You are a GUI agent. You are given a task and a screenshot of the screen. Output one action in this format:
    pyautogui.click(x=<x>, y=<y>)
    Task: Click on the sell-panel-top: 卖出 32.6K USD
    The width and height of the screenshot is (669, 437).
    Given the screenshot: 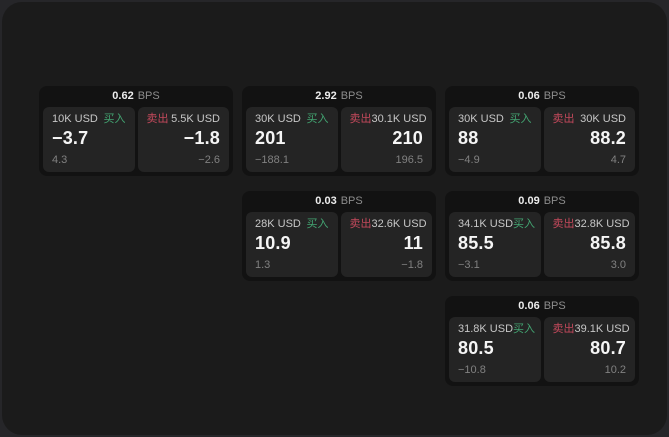 What is the action you would take?
    pyautogui.click(x=388, y=224)
    